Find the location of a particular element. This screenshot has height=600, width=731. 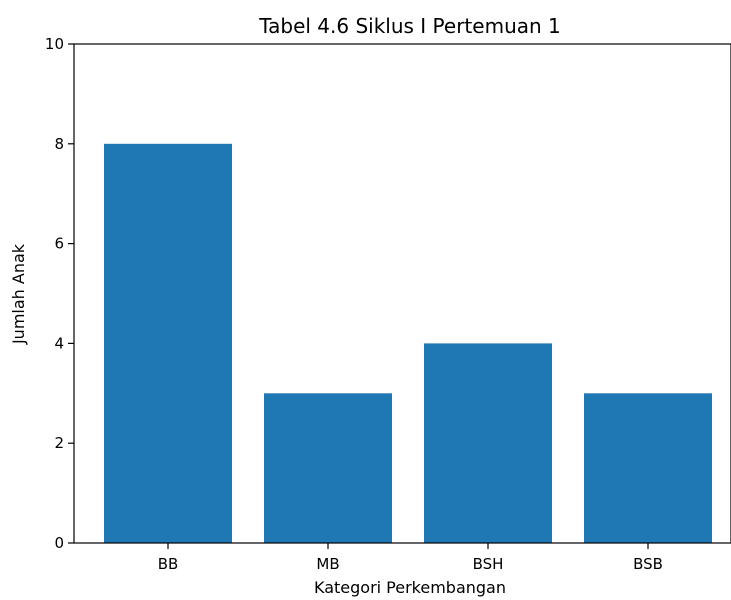

y-tick-label: 0 is located at coordinates (59, 543).